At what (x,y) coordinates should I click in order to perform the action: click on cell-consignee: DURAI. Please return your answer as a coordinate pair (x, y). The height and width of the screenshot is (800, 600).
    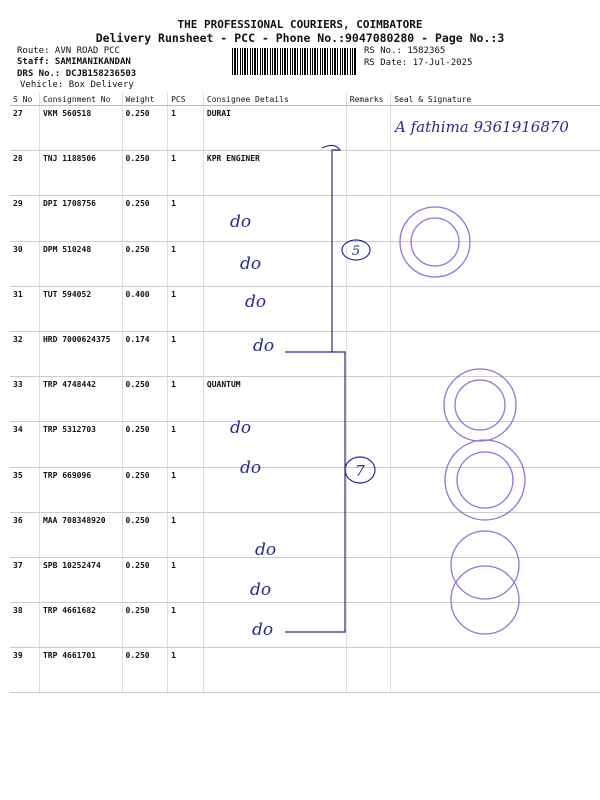
    Looking at the image, I should click on (274, 128).